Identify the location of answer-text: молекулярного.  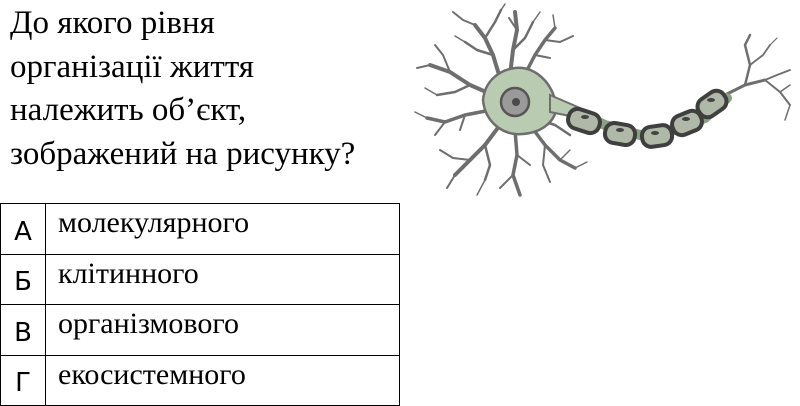
(222, 229).